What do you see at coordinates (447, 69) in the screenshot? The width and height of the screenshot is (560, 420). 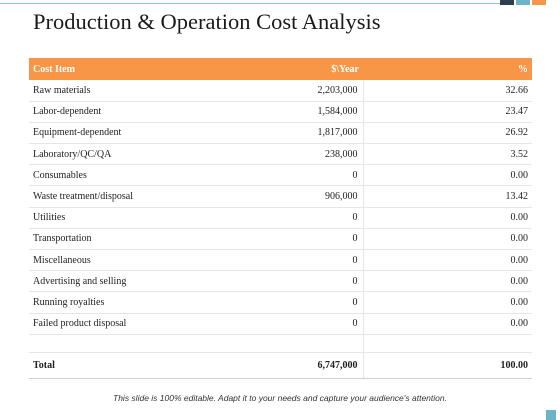 I see `header-percent: %` at bounding box center [447, 69].